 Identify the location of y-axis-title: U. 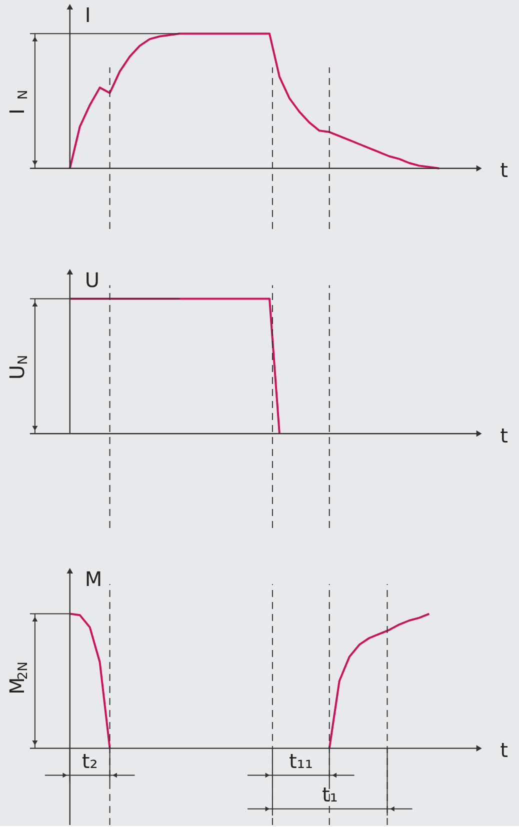
(92, 280).